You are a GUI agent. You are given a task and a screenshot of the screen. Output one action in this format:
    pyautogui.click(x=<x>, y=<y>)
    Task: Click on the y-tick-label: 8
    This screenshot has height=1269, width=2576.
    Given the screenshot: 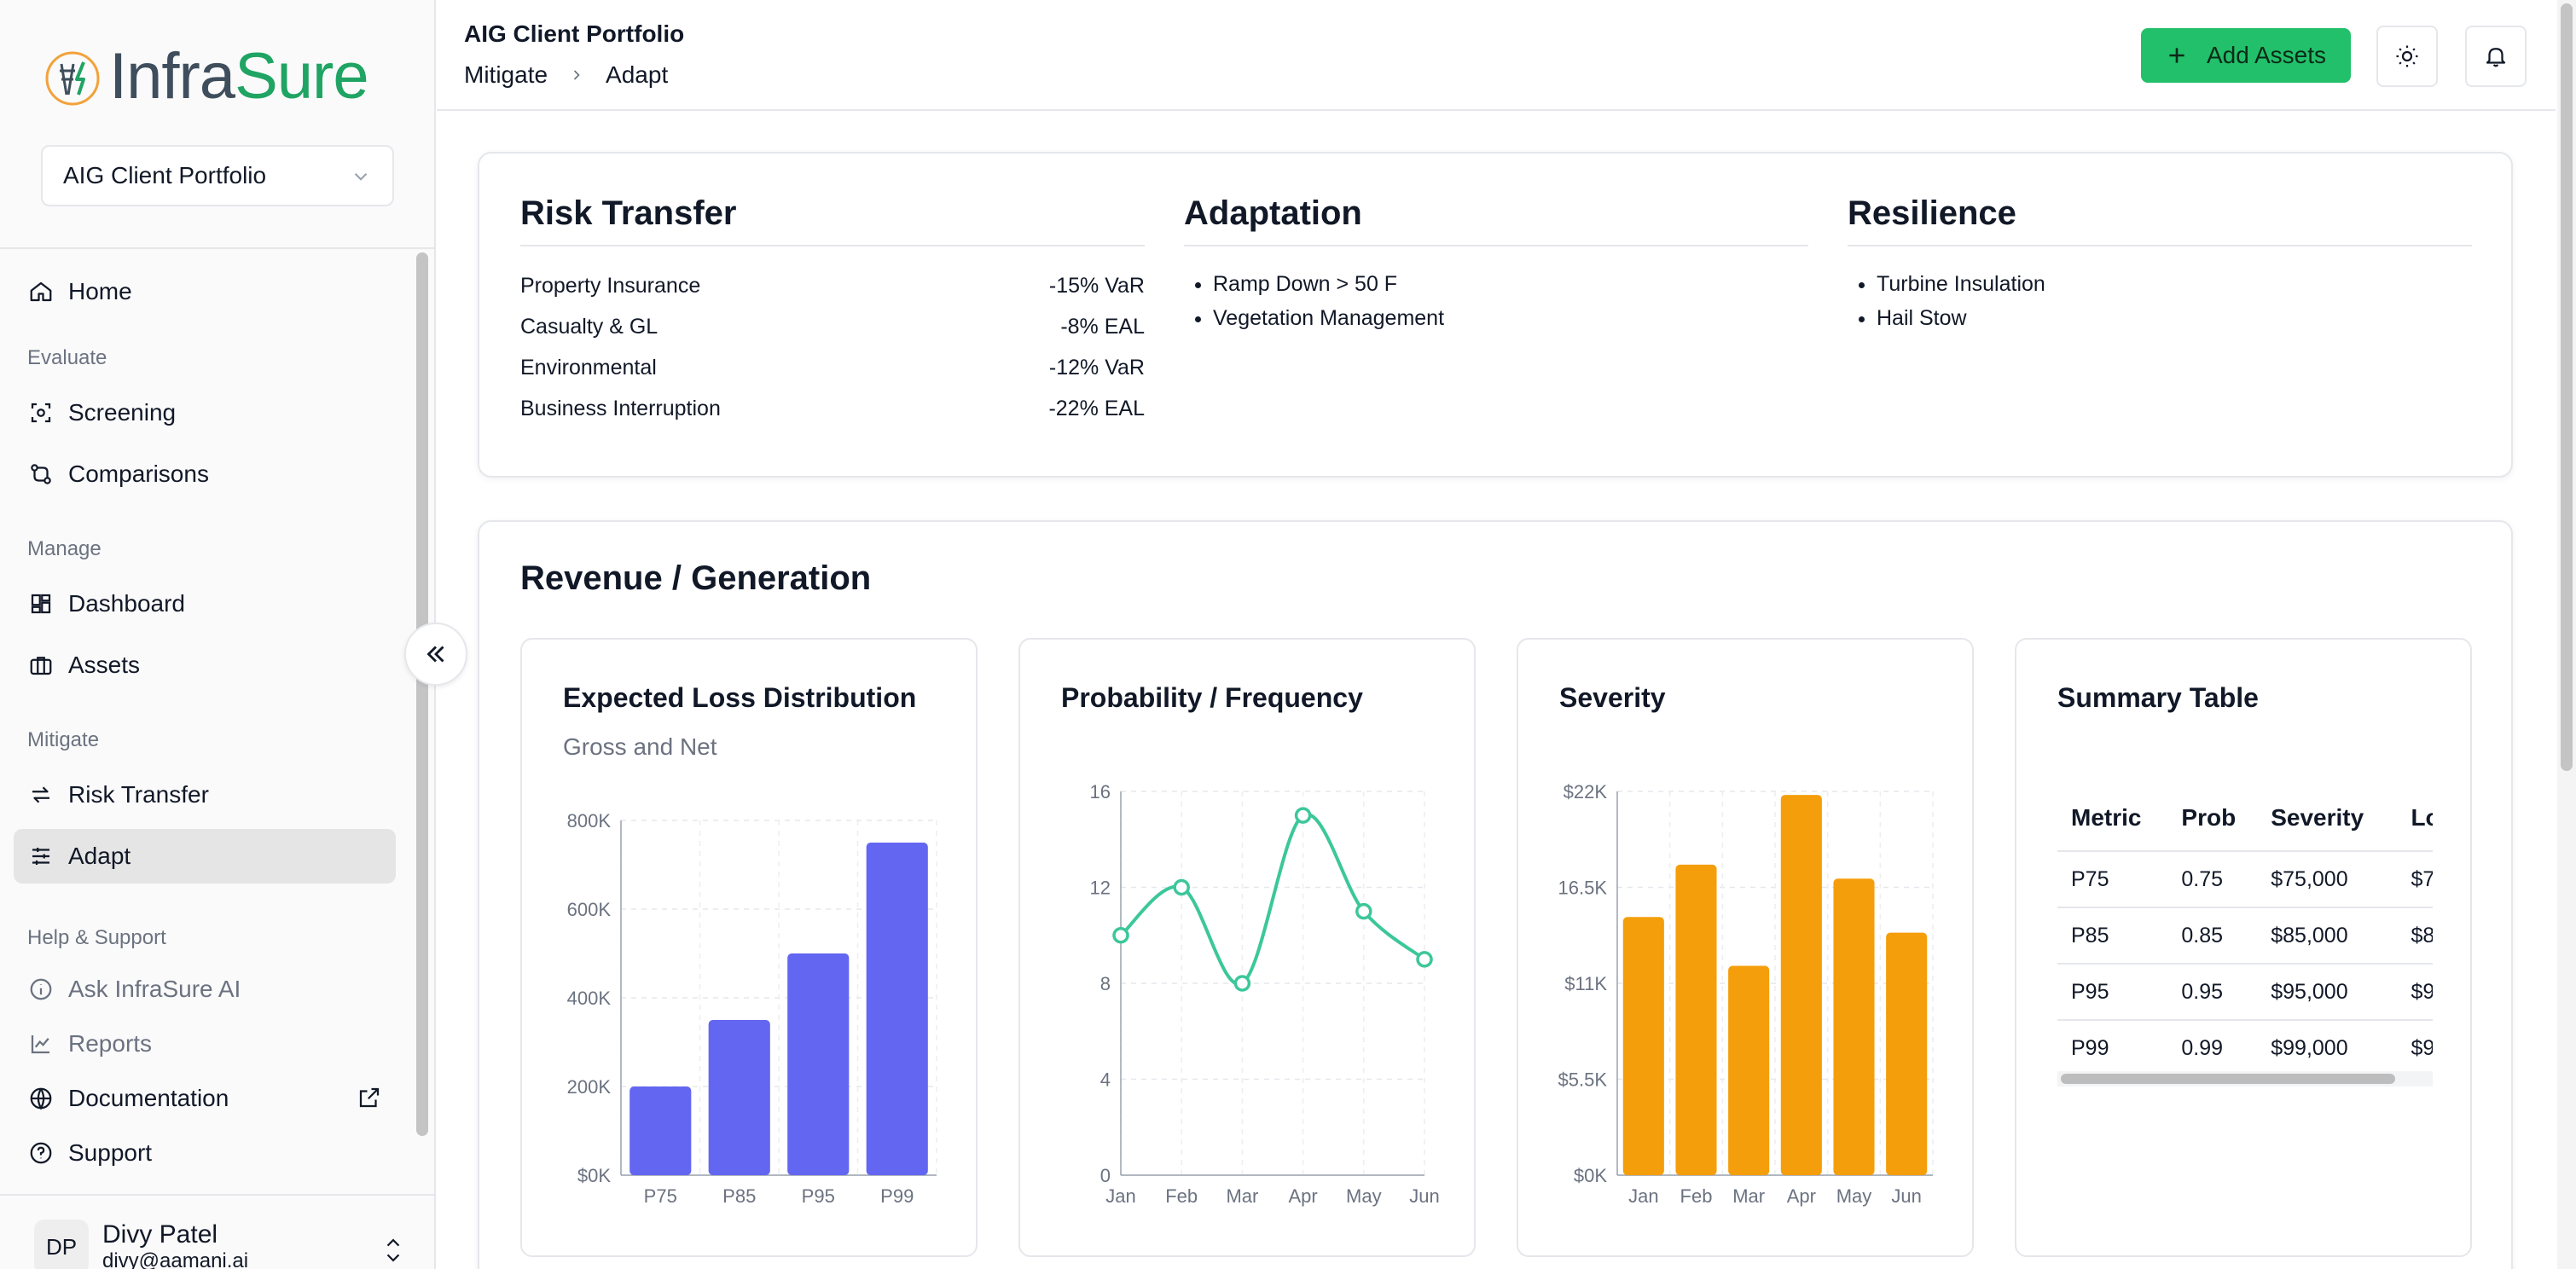 What is the action you would take?
    pyautogui.click(x=1105, y=983)
    